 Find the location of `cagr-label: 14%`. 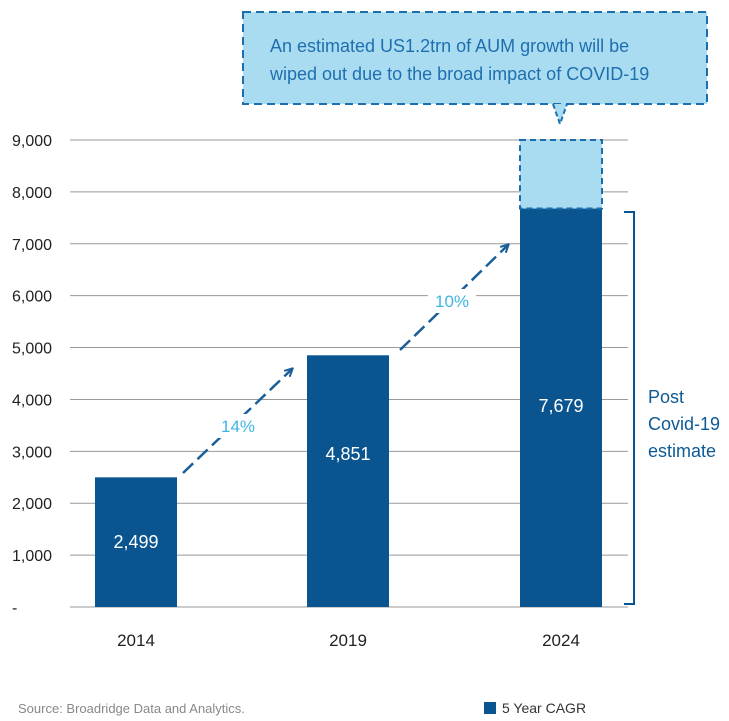

cagr-label: 14% is located at coordinates (238, 426).